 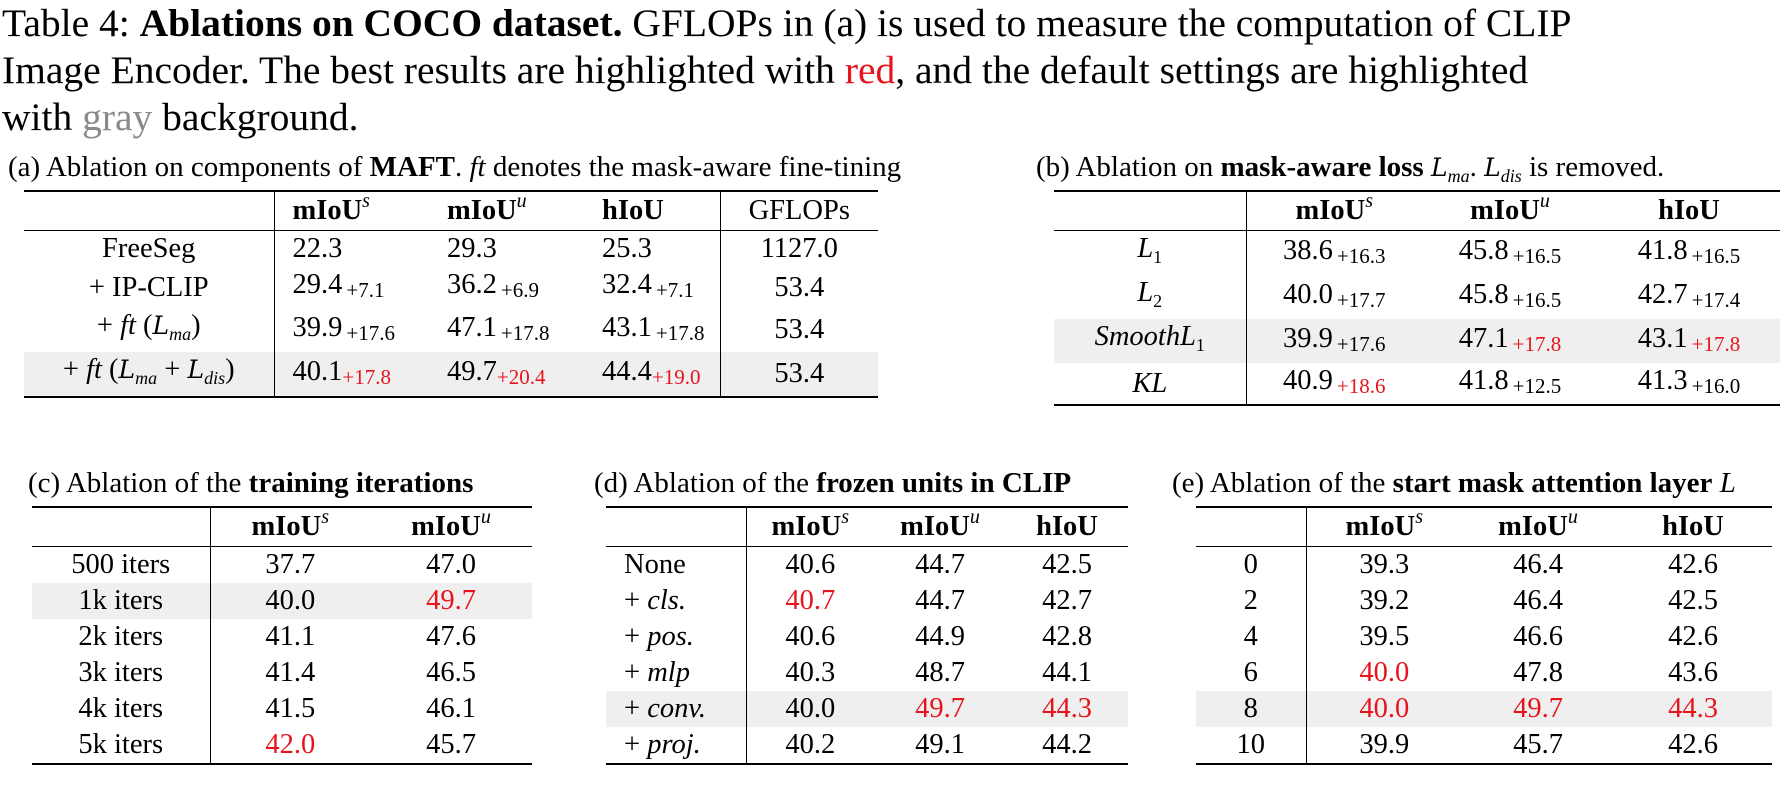 What do you see at coordinates (1484, 745) in the screenshot?
I see `table-row: 10 39.9 45.7 42.6` at bounding box center [1484, 745].